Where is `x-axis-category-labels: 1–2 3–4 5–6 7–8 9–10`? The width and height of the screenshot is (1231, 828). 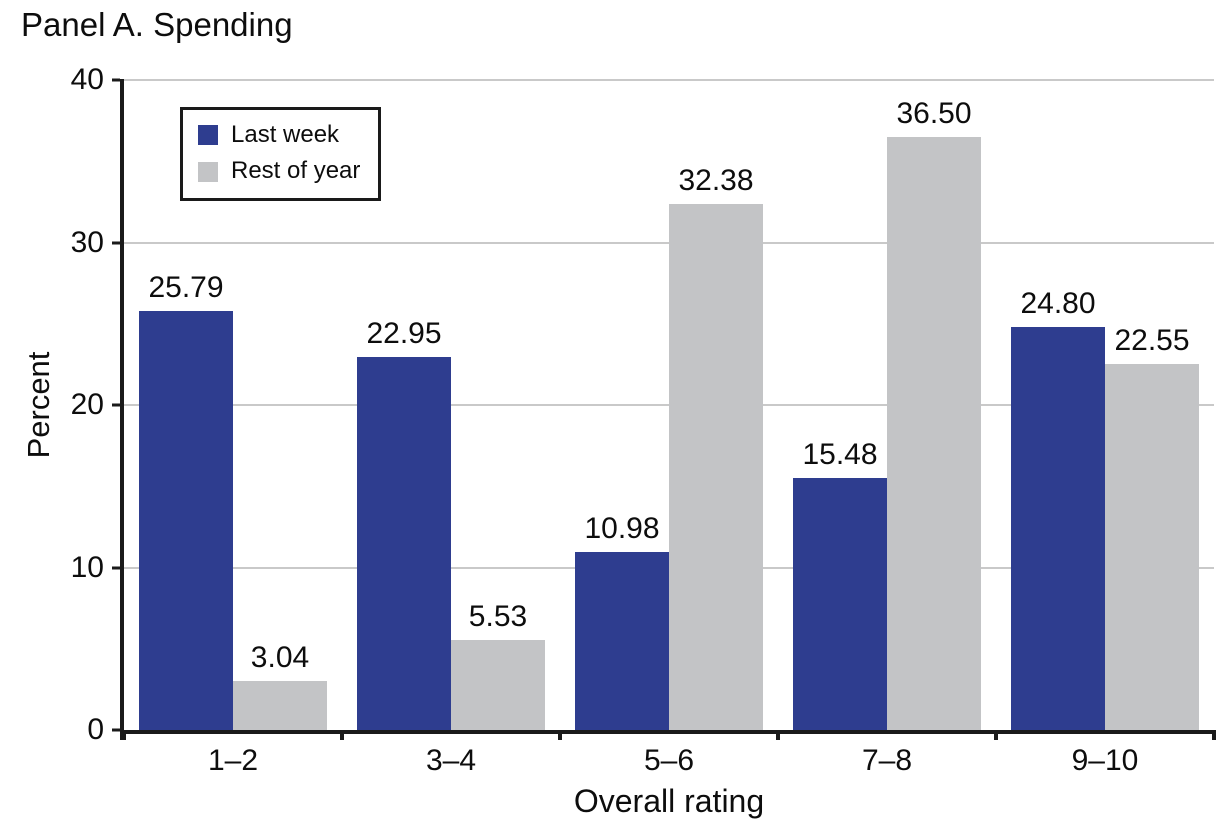 x-axis-category-labels: 1–2 3–4 5–6 7–8 9–10 is located at coordinates (669, 760).